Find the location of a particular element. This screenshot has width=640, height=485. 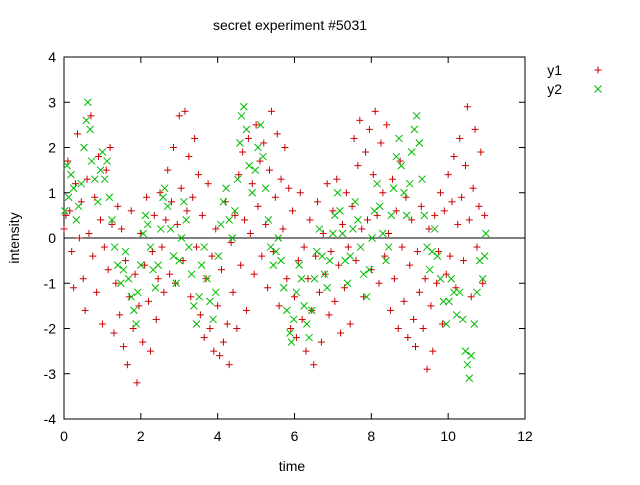

y-tick-label: 4 is located at coordinates (52, 57).